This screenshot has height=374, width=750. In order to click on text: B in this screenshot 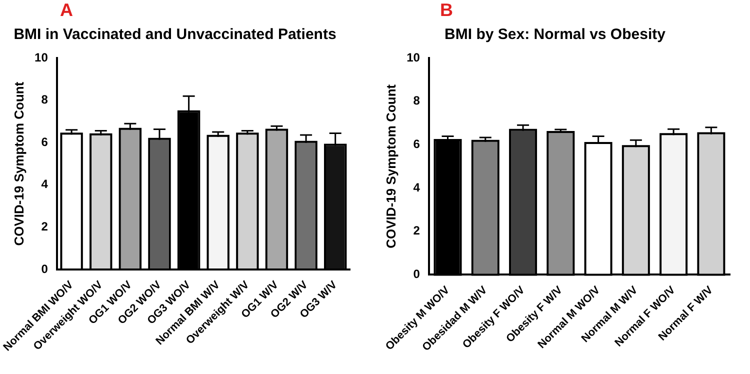, I will do `click(446, 10)`.